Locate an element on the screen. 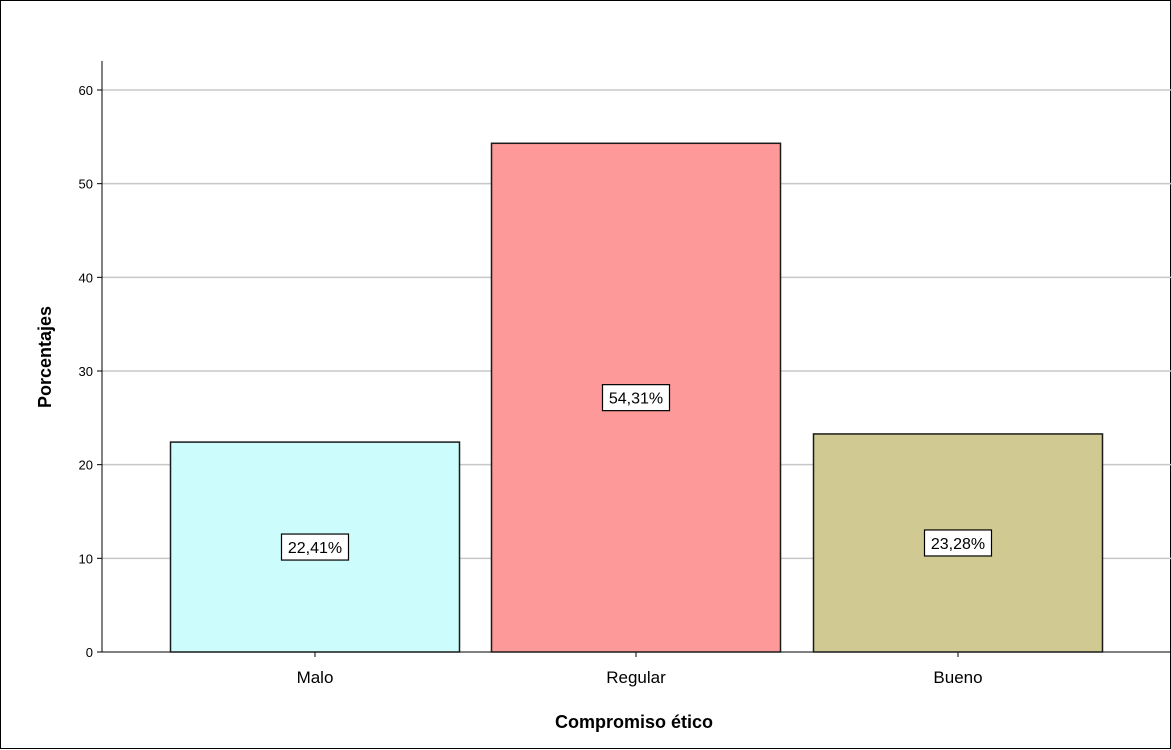  data-label-box-malo is located at coordinates (315, 547).